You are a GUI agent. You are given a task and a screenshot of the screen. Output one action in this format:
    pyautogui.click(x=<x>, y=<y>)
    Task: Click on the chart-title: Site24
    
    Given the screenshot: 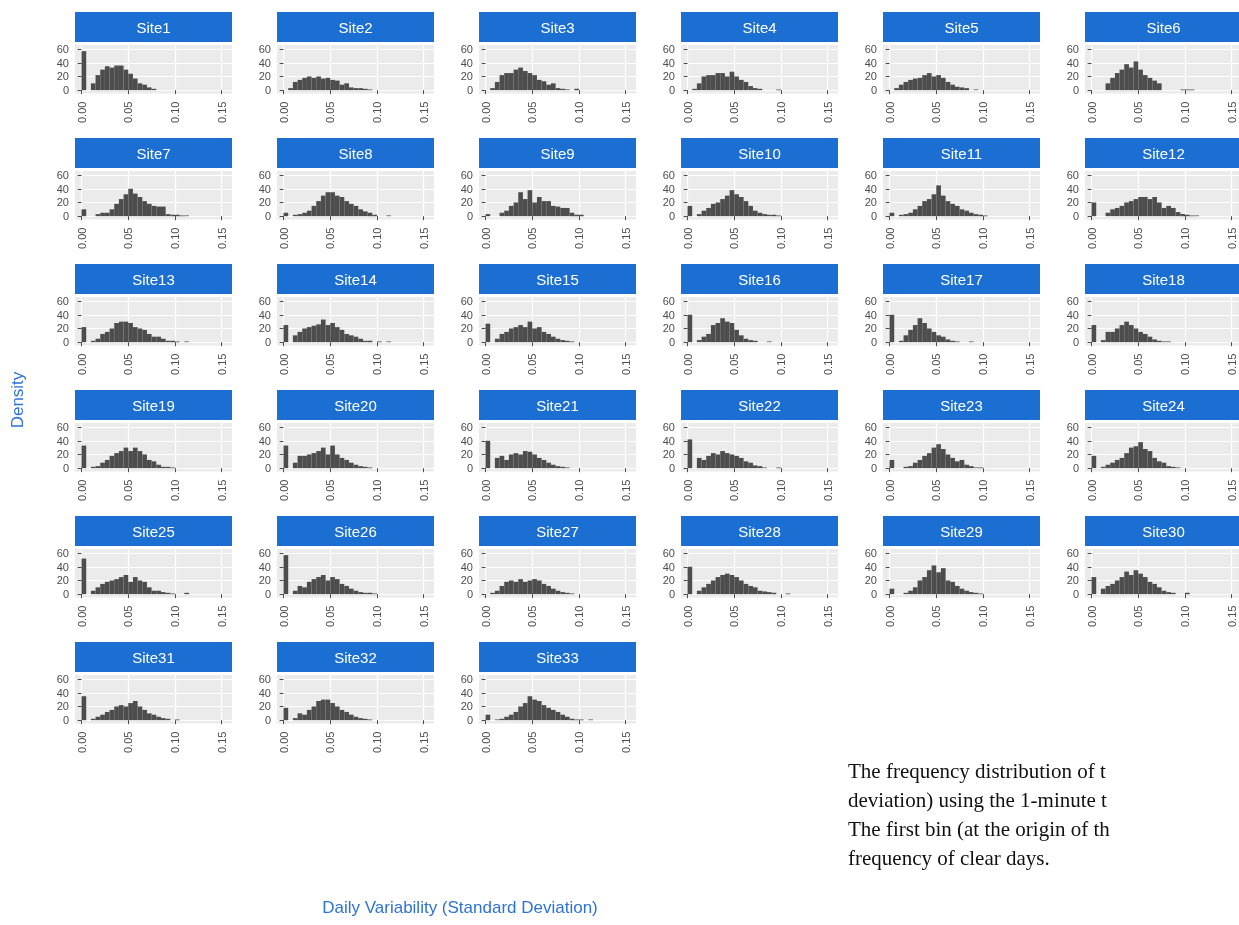 What is the action you would take?
    pyautogui.click(x=1162, y=405)
    